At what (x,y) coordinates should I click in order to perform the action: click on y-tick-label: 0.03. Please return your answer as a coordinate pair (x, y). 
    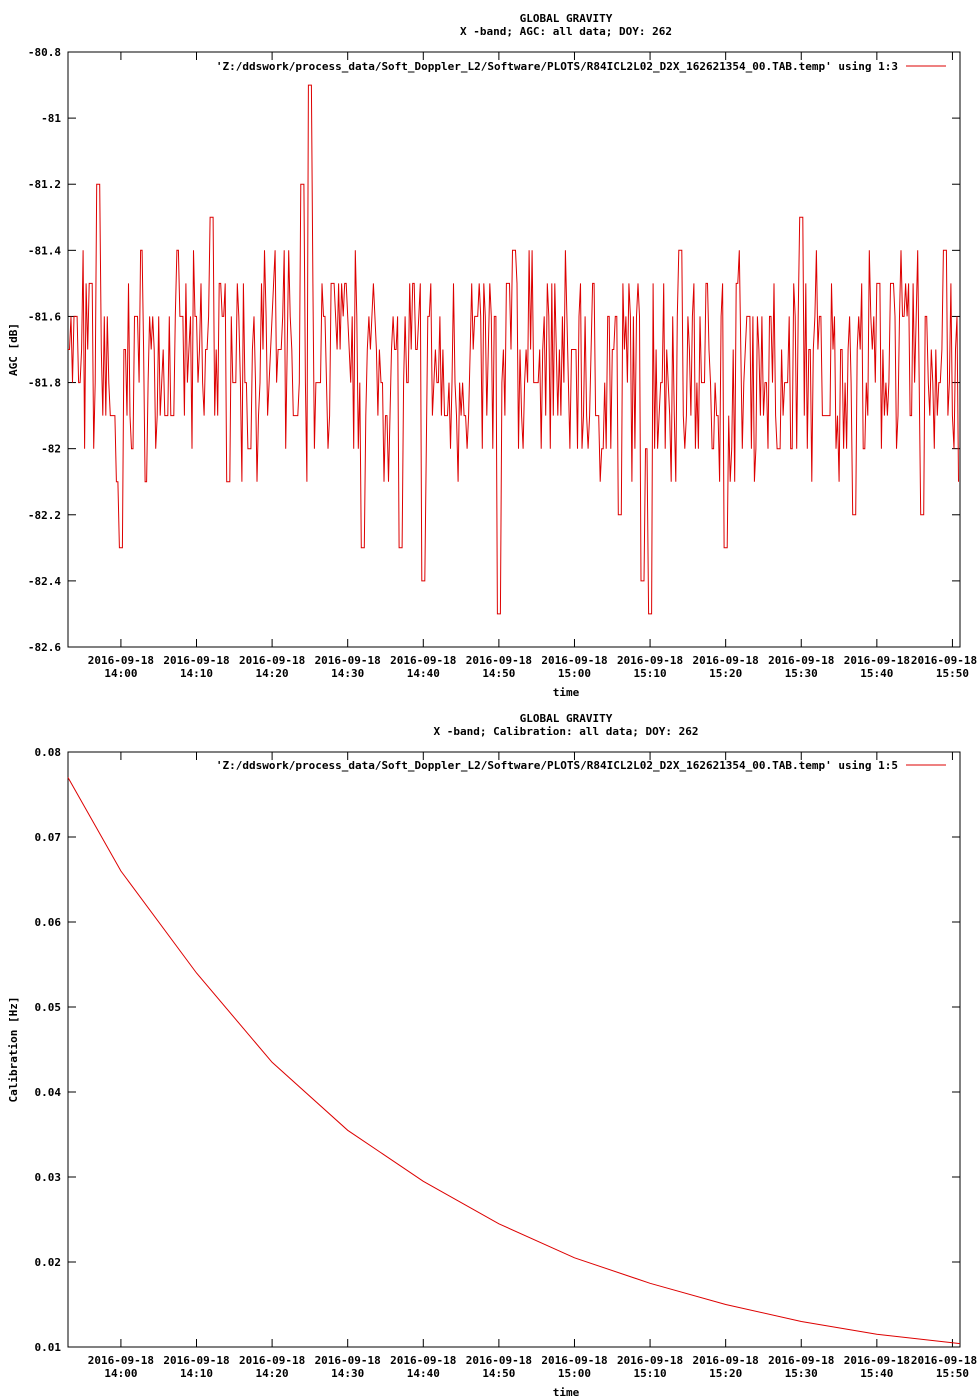
    Looking at the image, I should click on (48, 1177).